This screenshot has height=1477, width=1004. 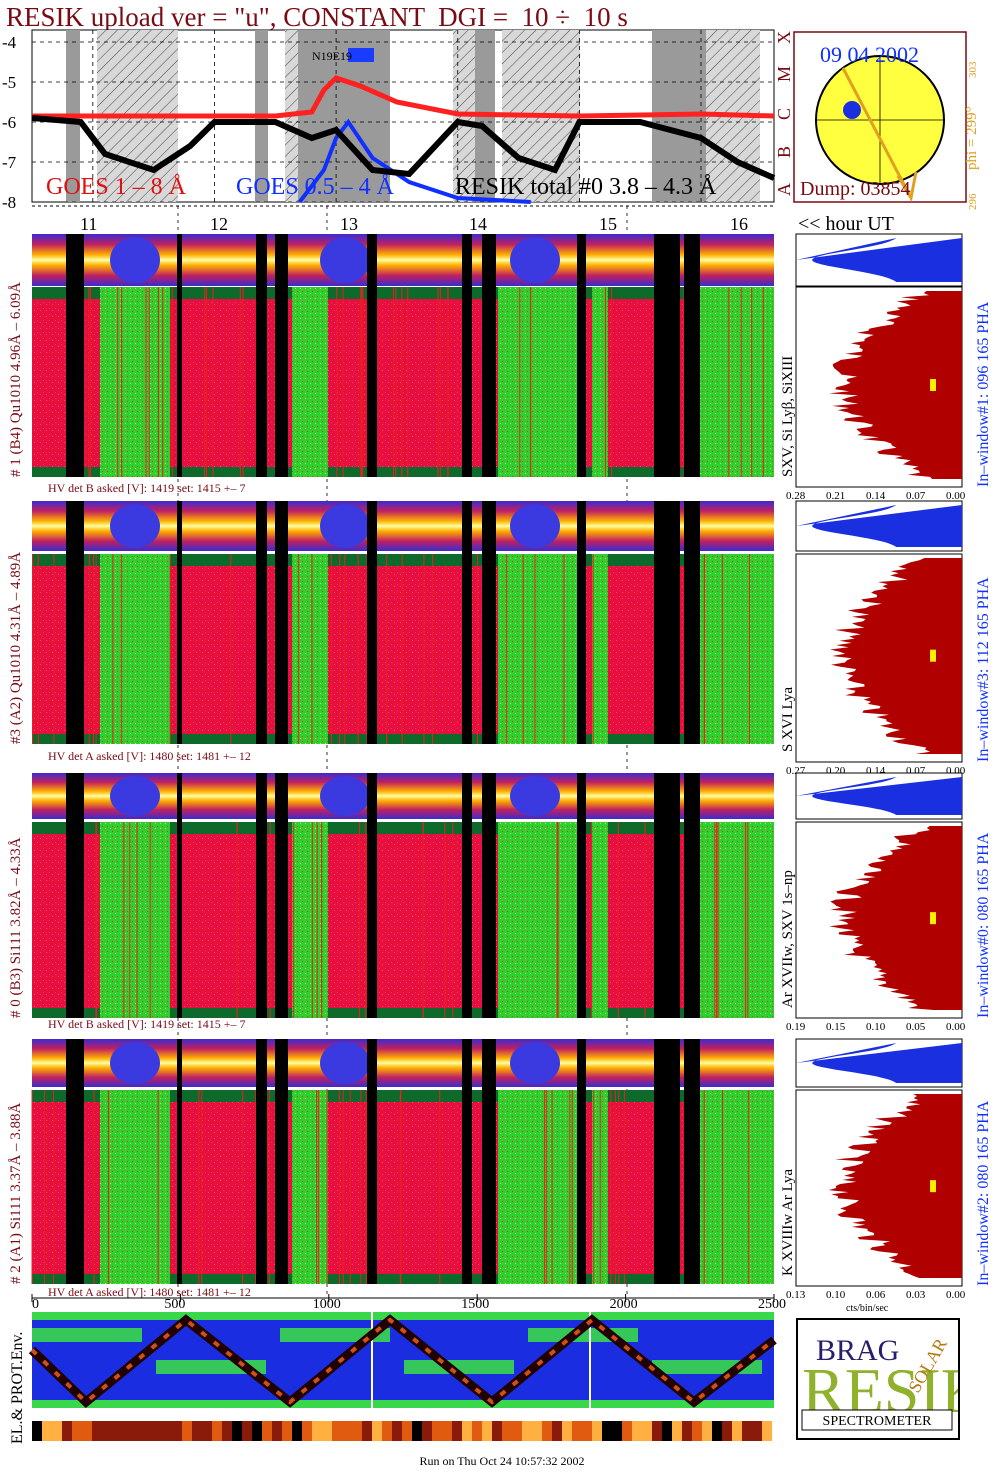 What do you see at coordinates (624, 1304) in the screenshot?
I see `bottom-axis-tick-label: 2000` at bounding box center [624, 1304].